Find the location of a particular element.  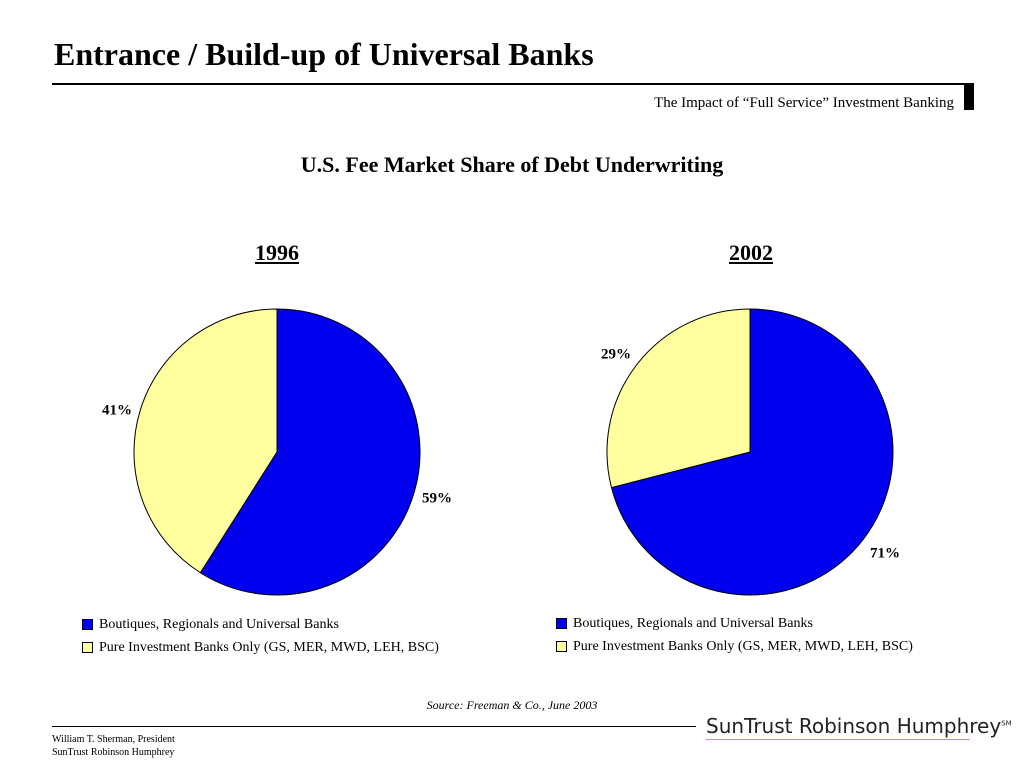

pie-title-1996: 1996 is located at coordinates (277, 252).